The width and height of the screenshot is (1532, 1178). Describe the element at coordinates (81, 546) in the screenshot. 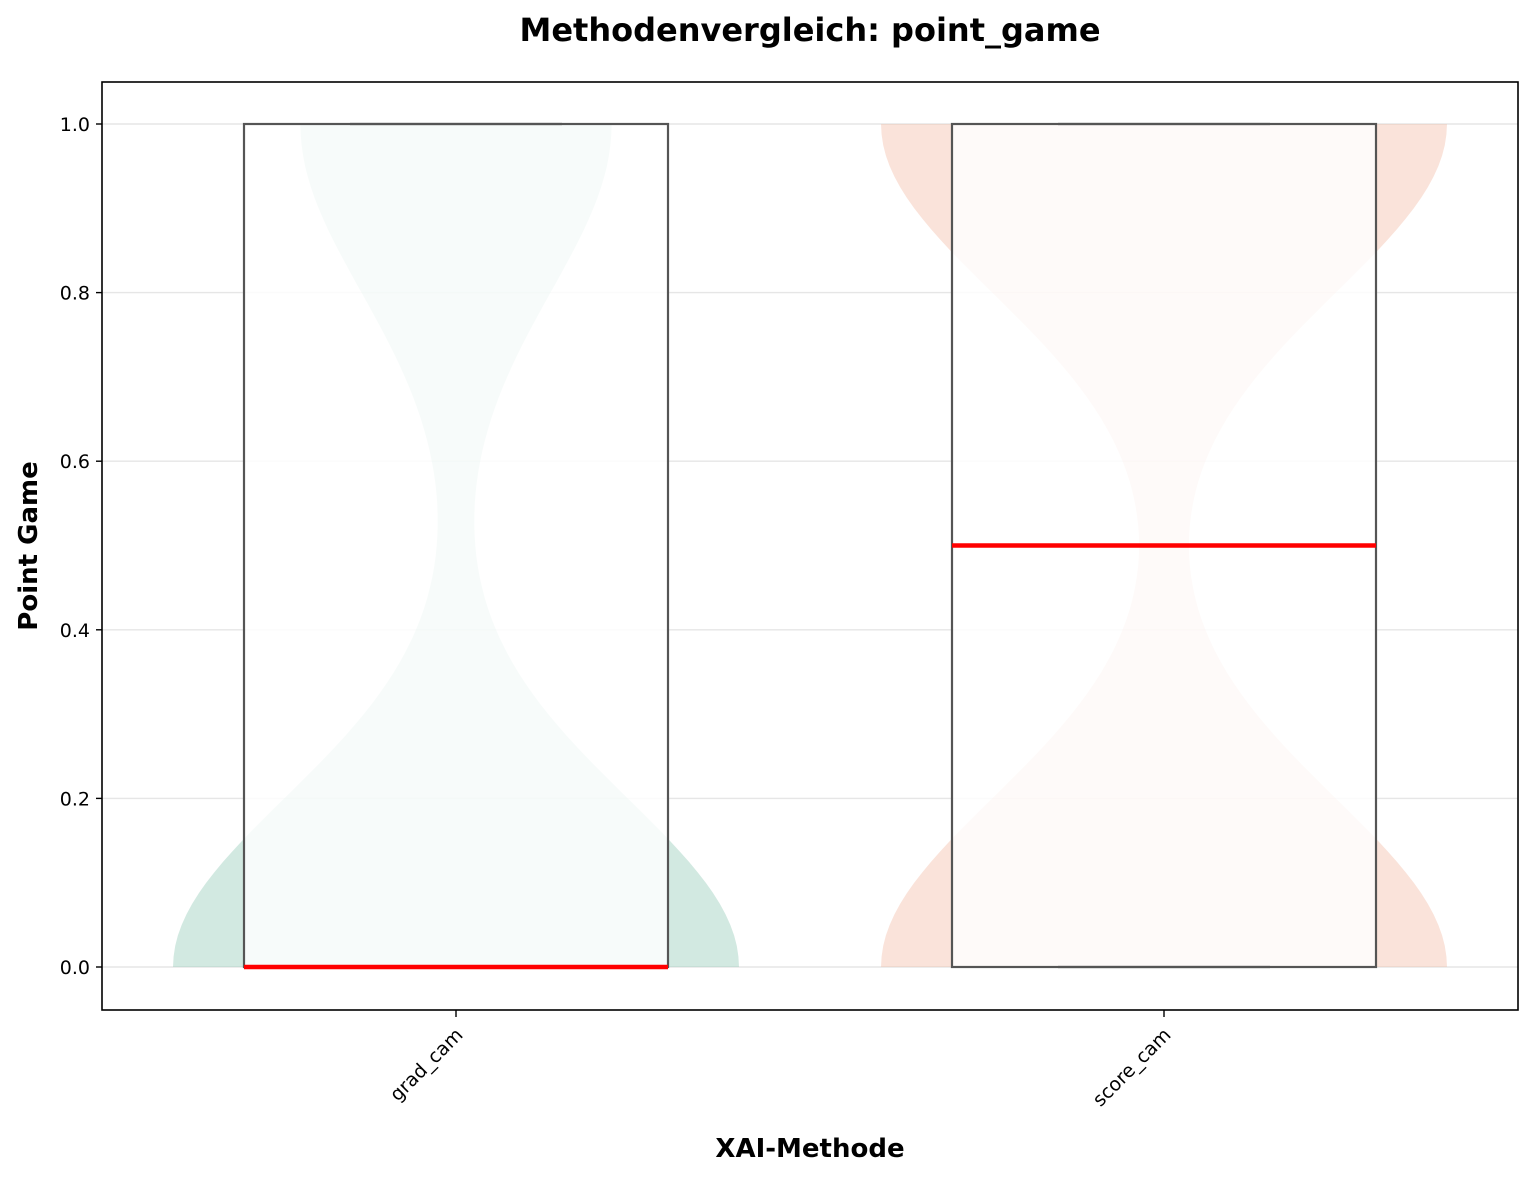

I see `y-axis: 0.0 0.2 0.4 0.6 0.8 1.0` at that location.